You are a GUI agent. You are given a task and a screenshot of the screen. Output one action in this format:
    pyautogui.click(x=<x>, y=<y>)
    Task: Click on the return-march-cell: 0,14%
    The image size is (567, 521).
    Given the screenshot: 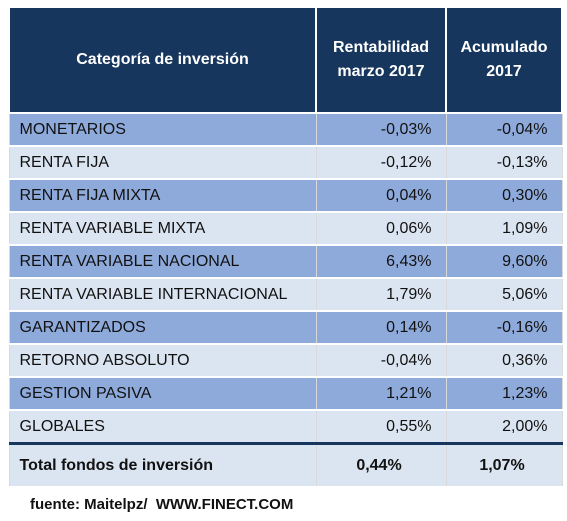 What is the action you would take?
    pyautogui.click(x=381, y=328)
    